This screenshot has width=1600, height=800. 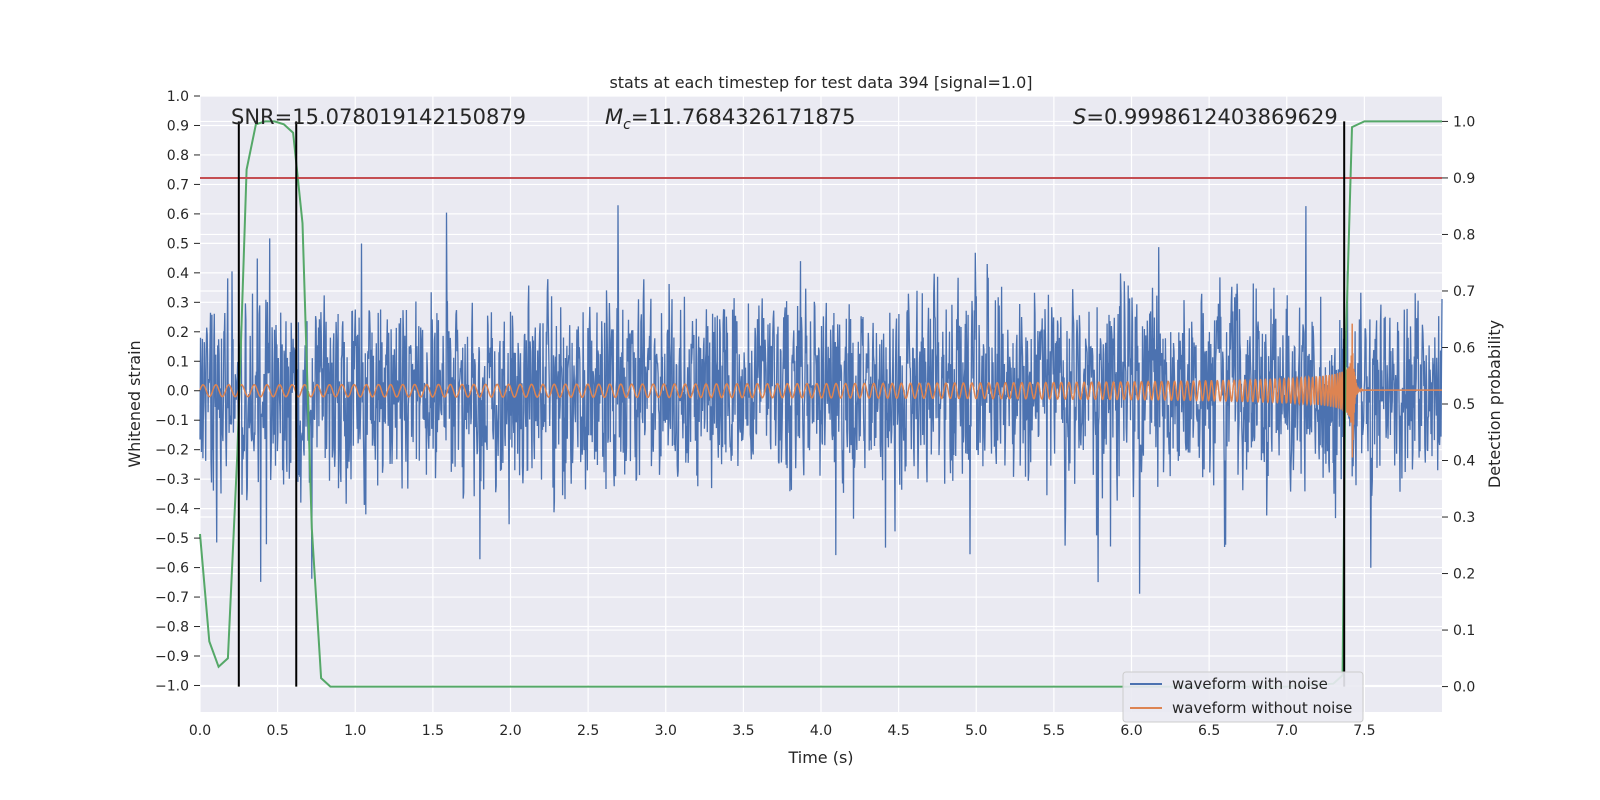 I want to click on y2-tick-label: 0.6, so click(x=1464, y=348).